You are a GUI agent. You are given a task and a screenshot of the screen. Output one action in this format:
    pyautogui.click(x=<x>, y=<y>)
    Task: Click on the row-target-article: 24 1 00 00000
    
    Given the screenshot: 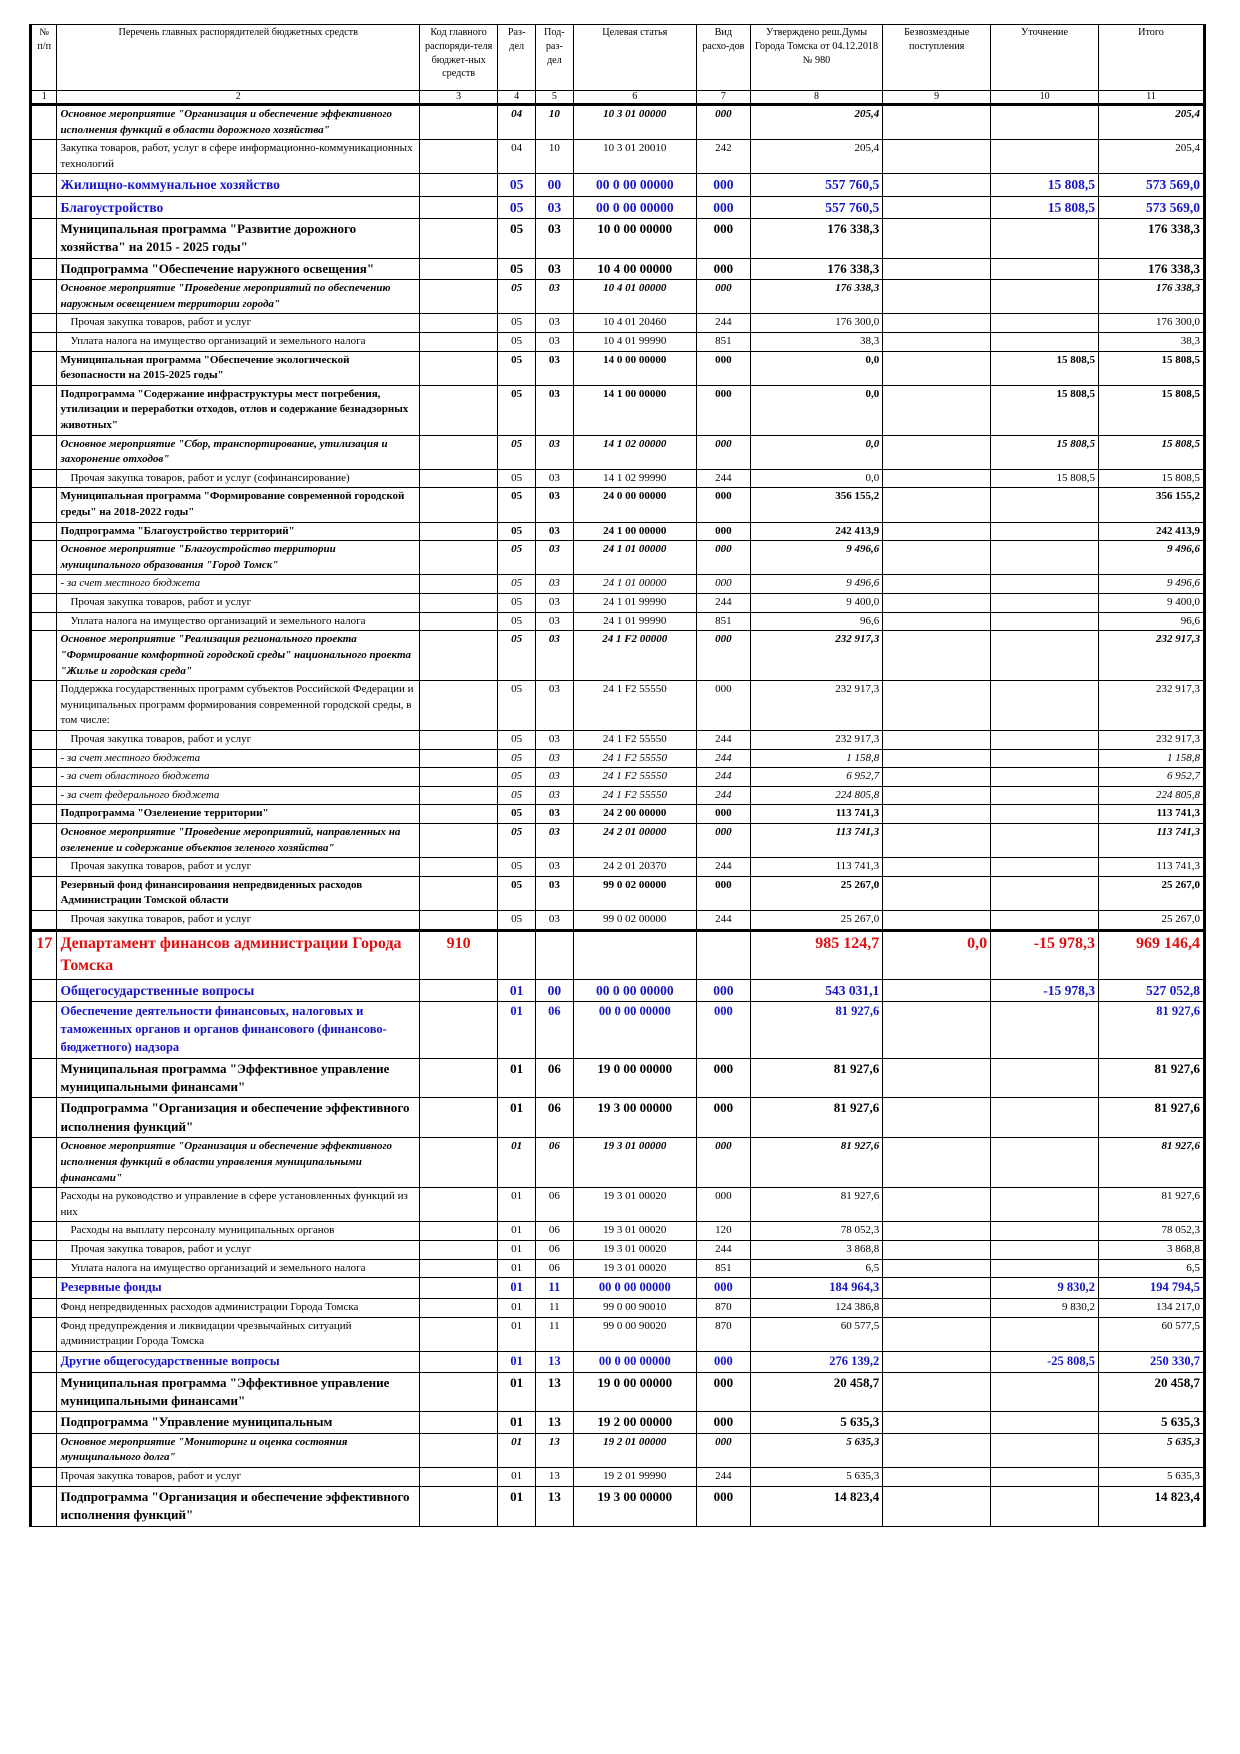 What is the action you would take?
    pyautogui.click(x=634, y=531)
    